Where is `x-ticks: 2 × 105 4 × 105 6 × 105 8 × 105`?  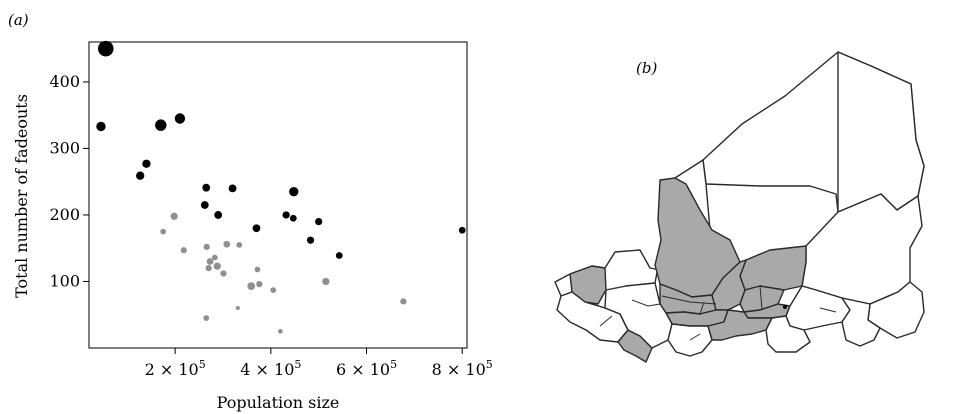
x-ticks: 2 × 105 4 × 105 6 × 105 8 × 105 is located at coordinates (319, 363).